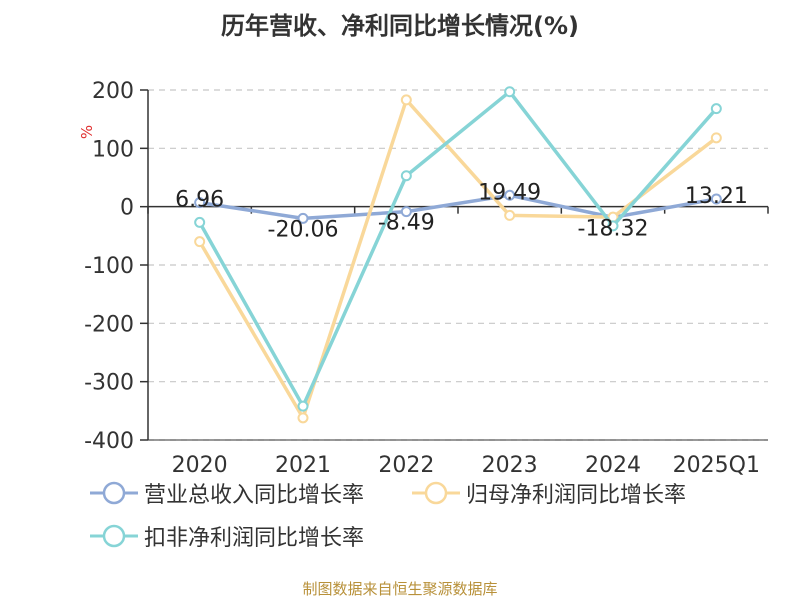 Image resolution: width=800 pixels, height=600 pixels. I want to click on y-tick-label: -300, so click(109, 383).